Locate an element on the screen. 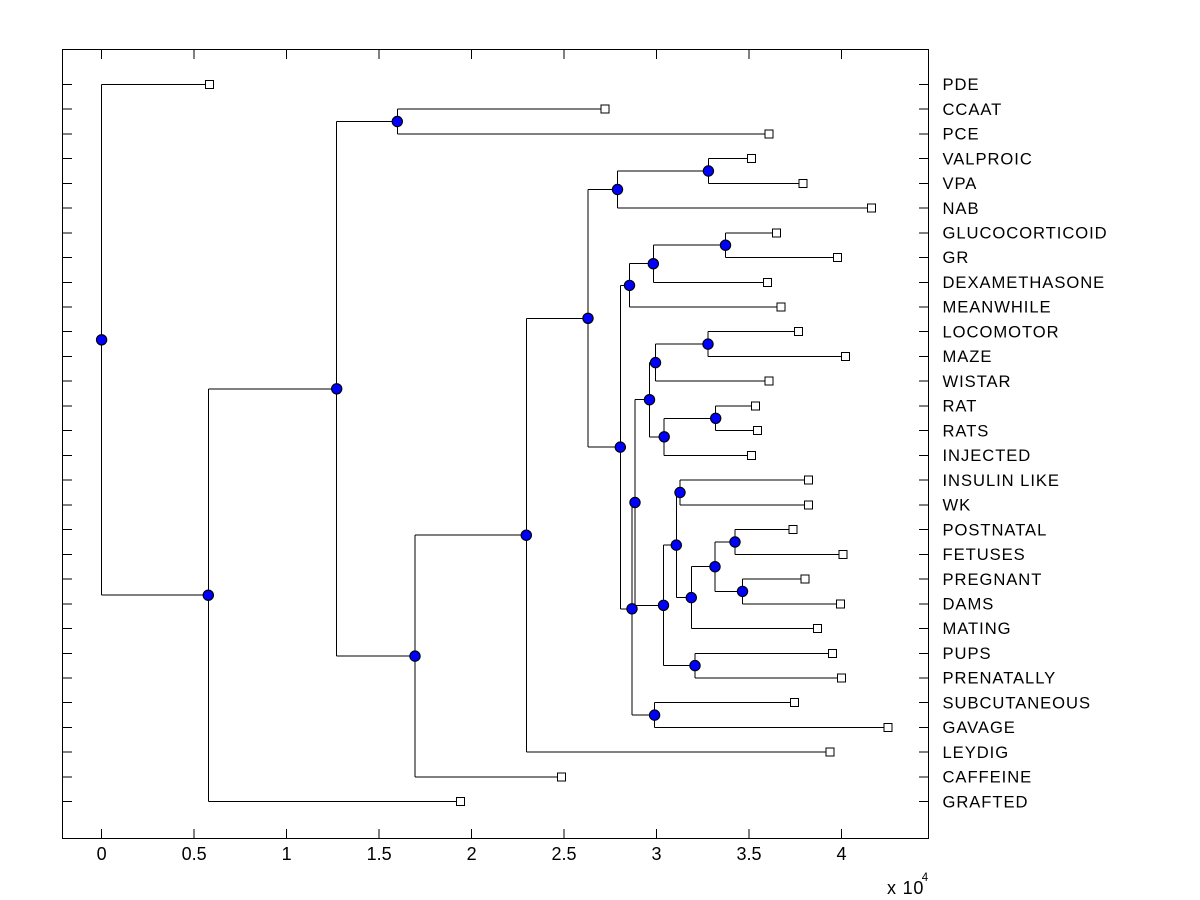  svg-text: CCAAT is located at coordinates (973, 109).